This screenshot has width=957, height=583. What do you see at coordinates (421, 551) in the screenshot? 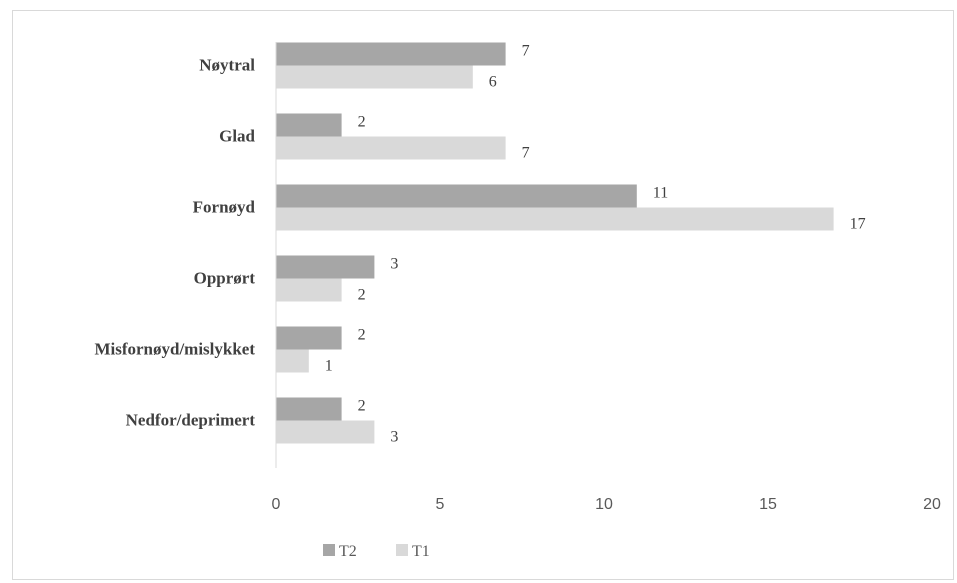
I see `legend-label-t1: T1` at bounding box center [421, 551].